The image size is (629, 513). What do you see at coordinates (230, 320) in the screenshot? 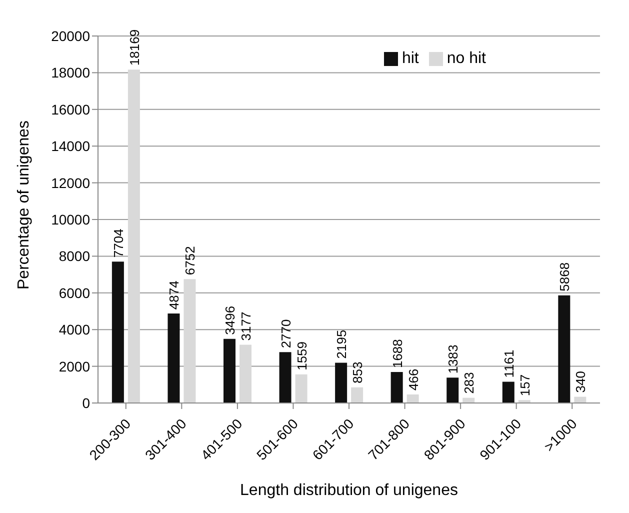
I see `data-label: 3496` at bounding box center [230, 320].